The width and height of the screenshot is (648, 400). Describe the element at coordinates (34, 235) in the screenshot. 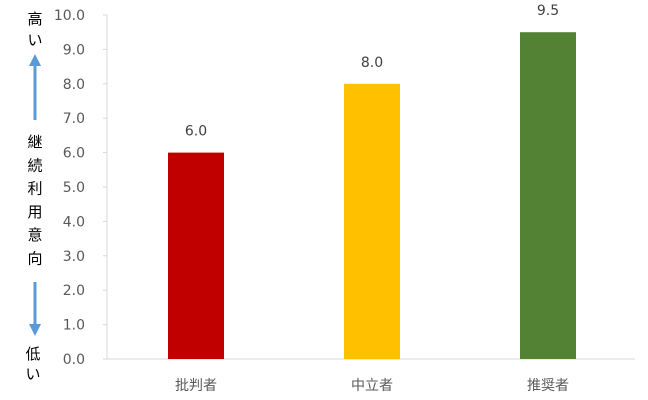

I see `y-axis-title: 意` at that location.